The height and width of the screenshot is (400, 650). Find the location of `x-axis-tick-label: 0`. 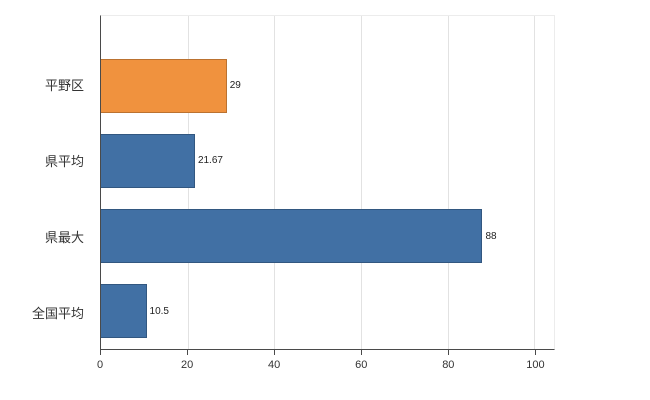

x-axis-tick-label: 0 is located at coordinates (100, 365).